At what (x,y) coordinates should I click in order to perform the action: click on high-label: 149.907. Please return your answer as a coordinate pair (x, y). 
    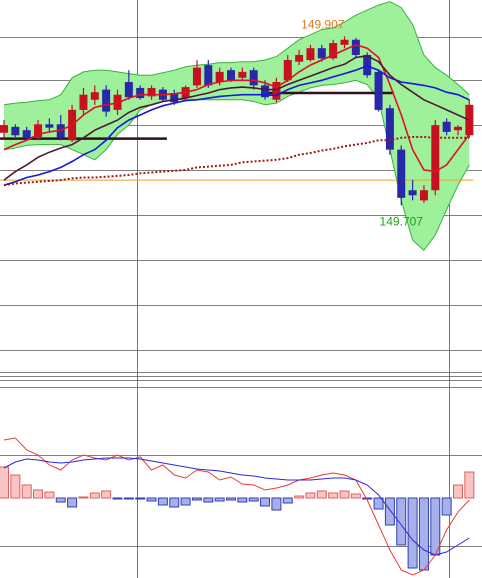
    Looking at the image, I should click on (323, 24).